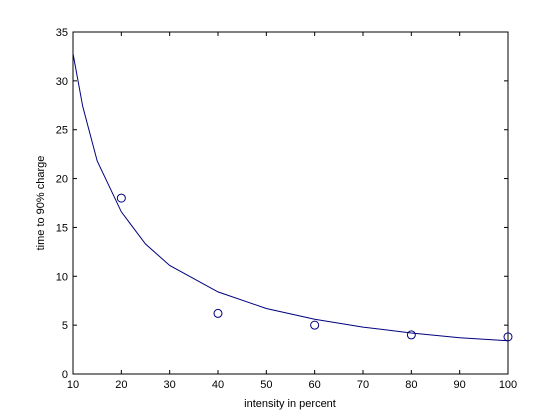 The width and height of the screenshot is (560, 420). I want to click on y-tick-label: 30, so click(62, 82).